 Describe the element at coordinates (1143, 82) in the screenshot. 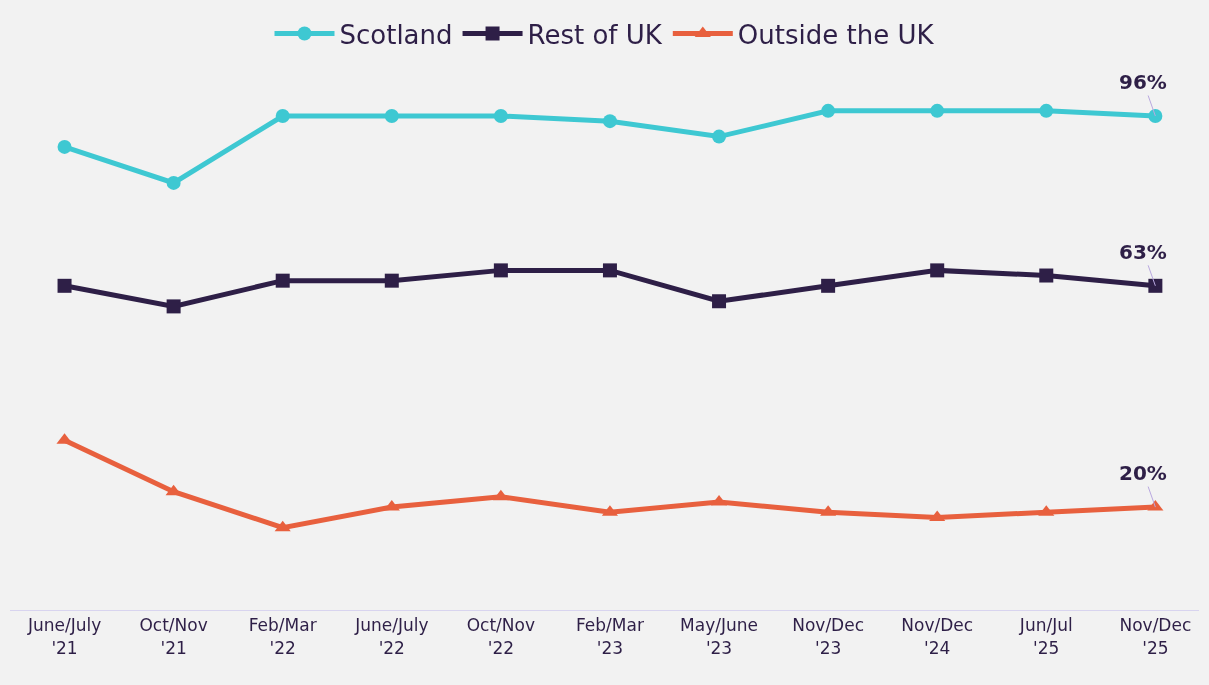

I see `data-label: 96%` at that location.